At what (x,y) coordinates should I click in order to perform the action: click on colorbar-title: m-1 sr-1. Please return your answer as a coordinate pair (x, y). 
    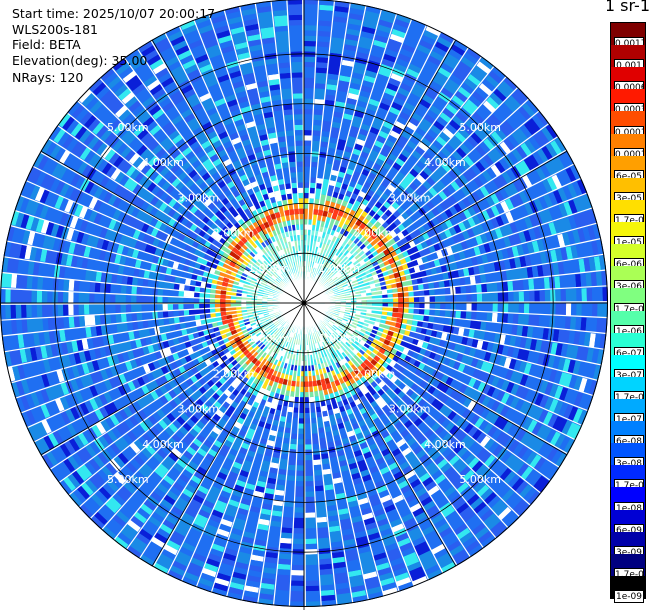
    Looking at the image, I should click on (628, 7).